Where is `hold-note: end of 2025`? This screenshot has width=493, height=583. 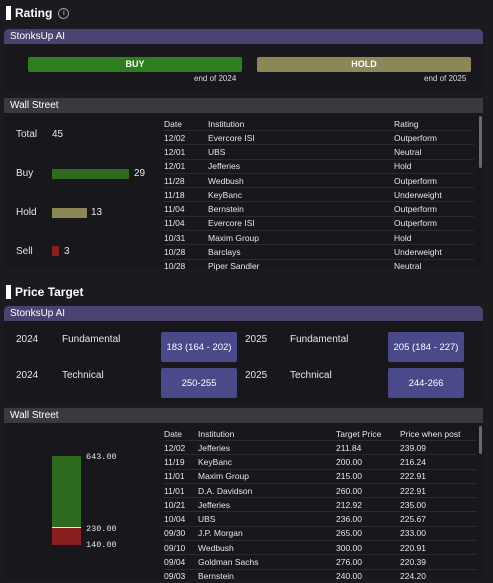
hold-note: end of 2025 is located at coordinates (445, 78).